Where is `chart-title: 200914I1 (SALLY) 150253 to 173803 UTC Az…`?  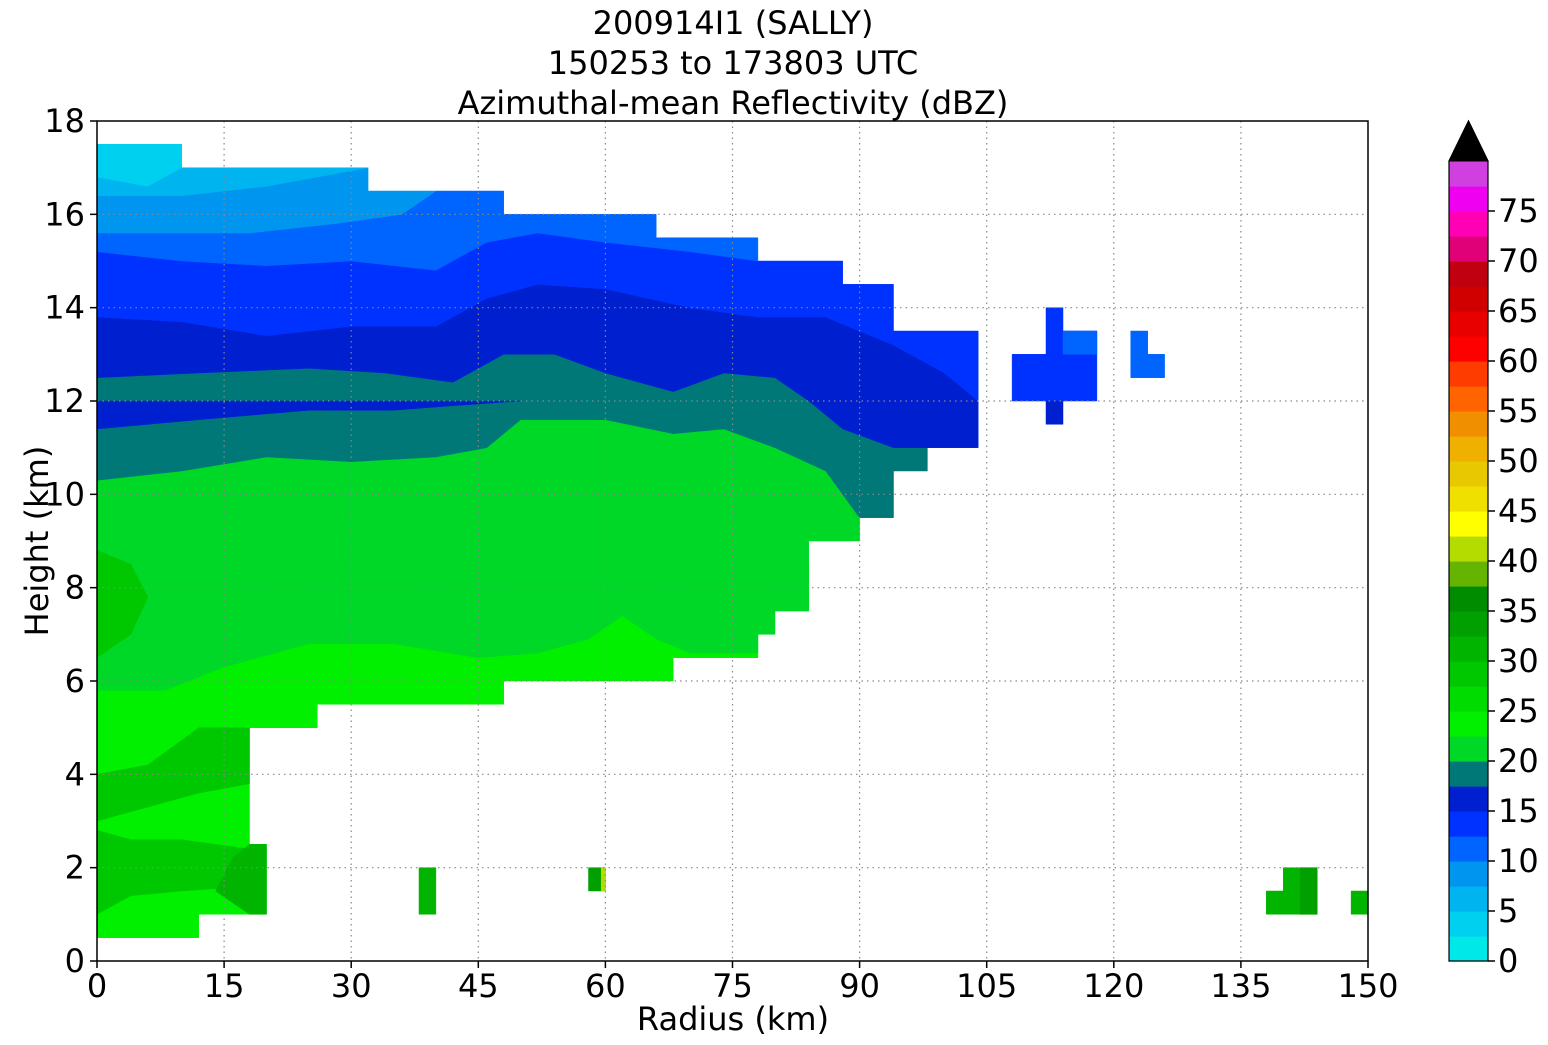
chart-title: 200914I1 (SALLY) 150253 to 173803 UTC Az… is located at coordinates (733, 63).